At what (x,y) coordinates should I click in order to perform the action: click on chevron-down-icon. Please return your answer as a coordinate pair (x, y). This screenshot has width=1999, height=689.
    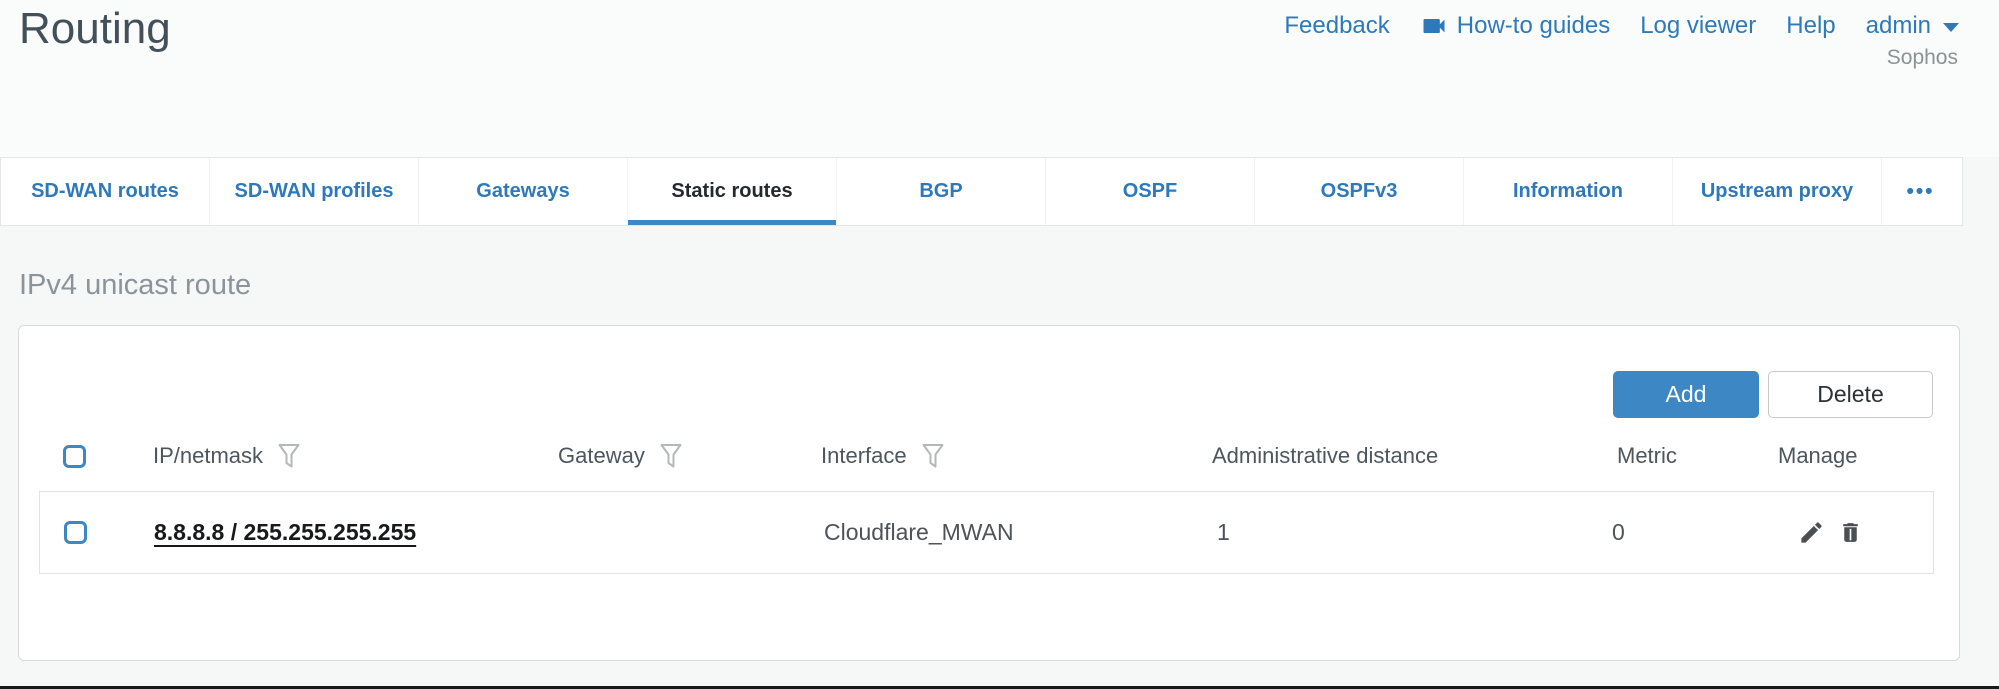
    Looking at the image, I should click on (1951, 27).